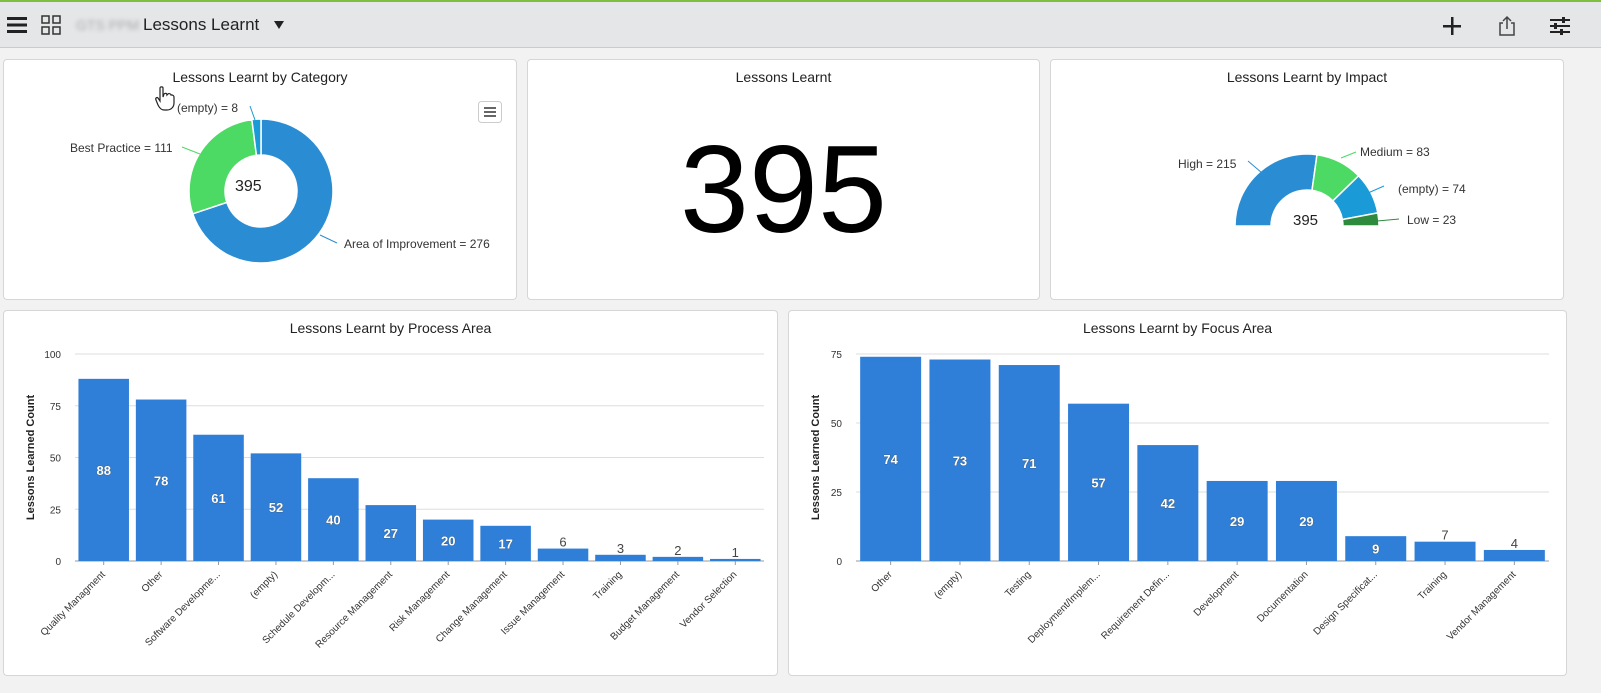 The height and width of the screenshot is (693, 1601). What do you see at coordinates (562, 542) in the screenshot?
I see `bar-value-label: 6` at bounding box center [562, 542].